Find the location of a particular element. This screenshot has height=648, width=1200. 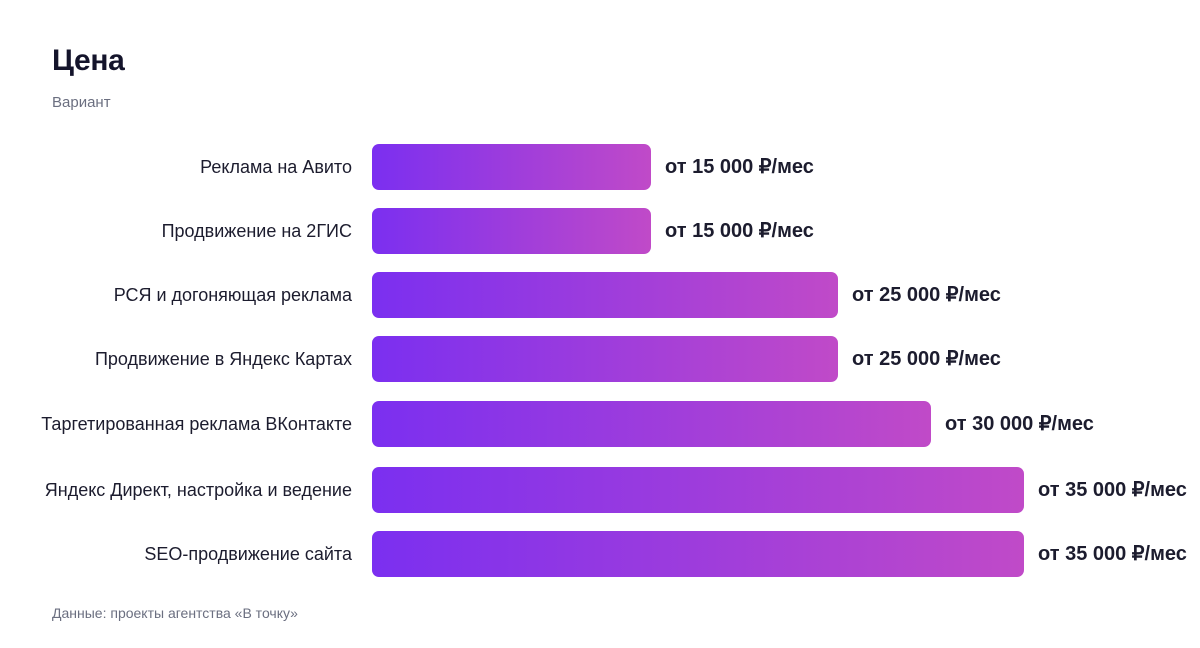

category-label: SEO-продвижение сайта is located at coordinates (248, 554).